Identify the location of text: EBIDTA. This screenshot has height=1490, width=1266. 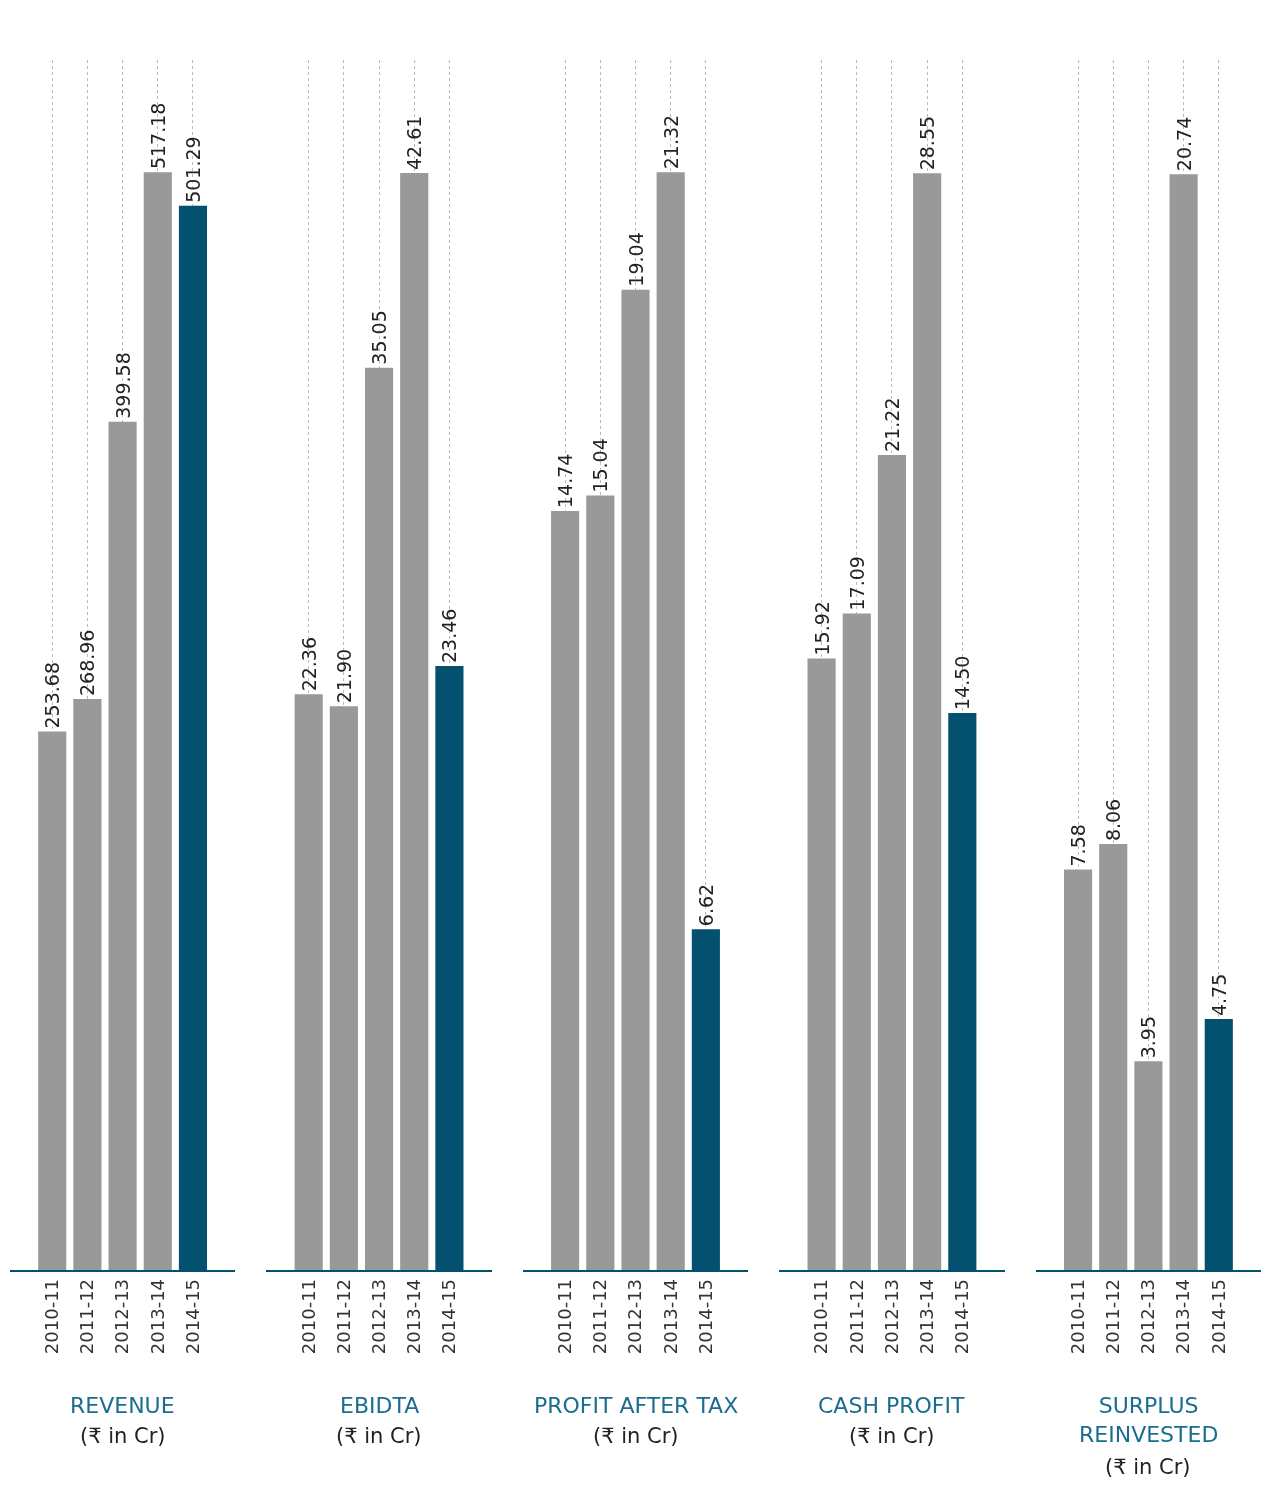
(380, 1405).